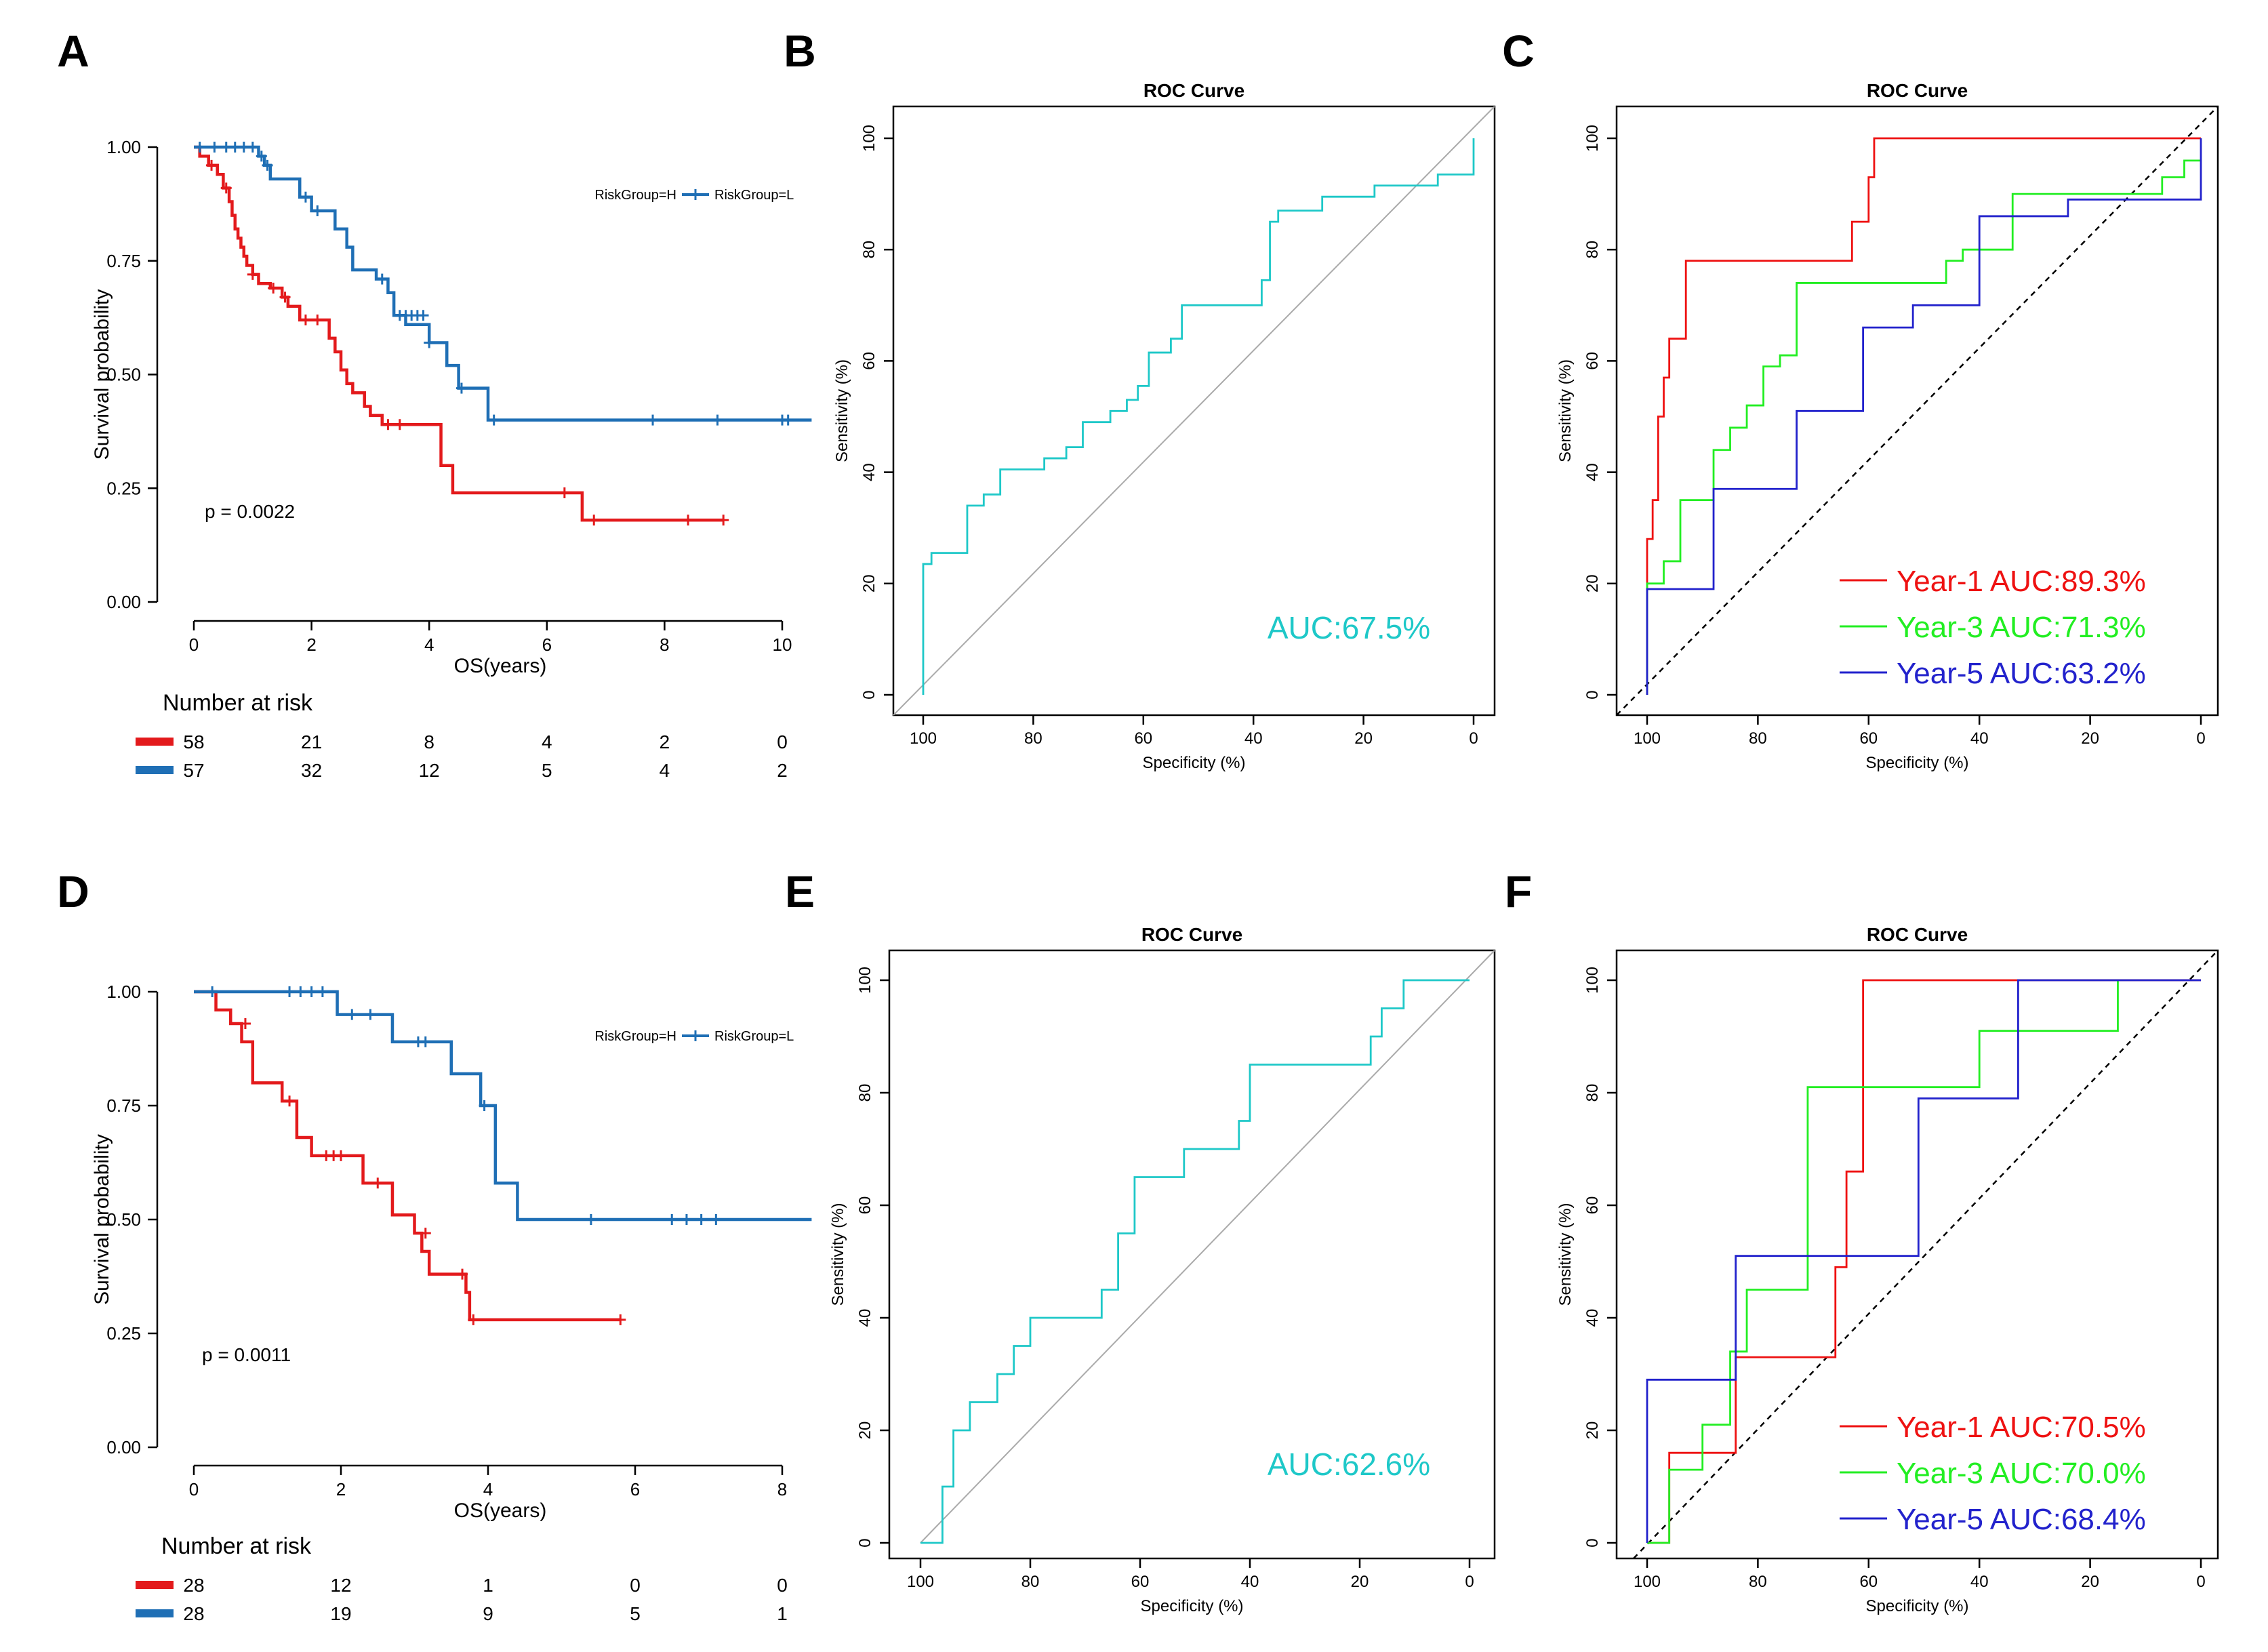 The height and width of the screenshot is (1652, 2268). I want to click on chart-title: ROC Curve, so click(1191, 934).